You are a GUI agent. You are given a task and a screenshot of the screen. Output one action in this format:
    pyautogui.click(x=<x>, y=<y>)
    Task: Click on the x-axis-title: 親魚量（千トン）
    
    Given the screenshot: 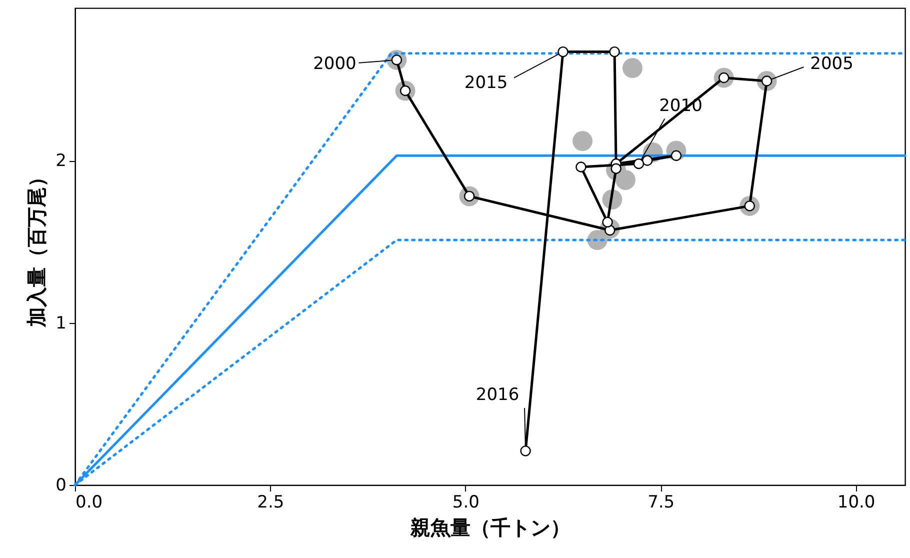 What is the action you would take?
    pyautogui.click(x=490, y=528)
    